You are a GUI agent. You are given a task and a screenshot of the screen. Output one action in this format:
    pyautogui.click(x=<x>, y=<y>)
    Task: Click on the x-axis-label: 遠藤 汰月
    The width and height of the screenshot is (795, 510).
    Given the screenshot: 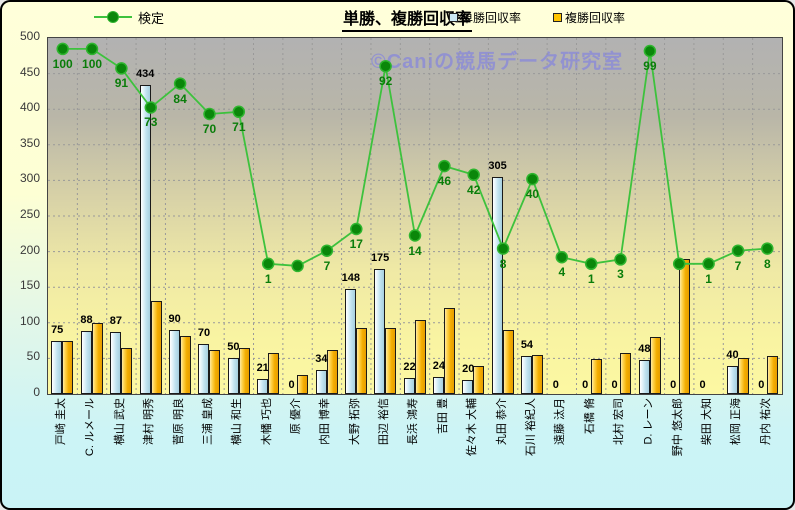 What is the action you would take?
    pyautogui.click(x=560, y=422)
    